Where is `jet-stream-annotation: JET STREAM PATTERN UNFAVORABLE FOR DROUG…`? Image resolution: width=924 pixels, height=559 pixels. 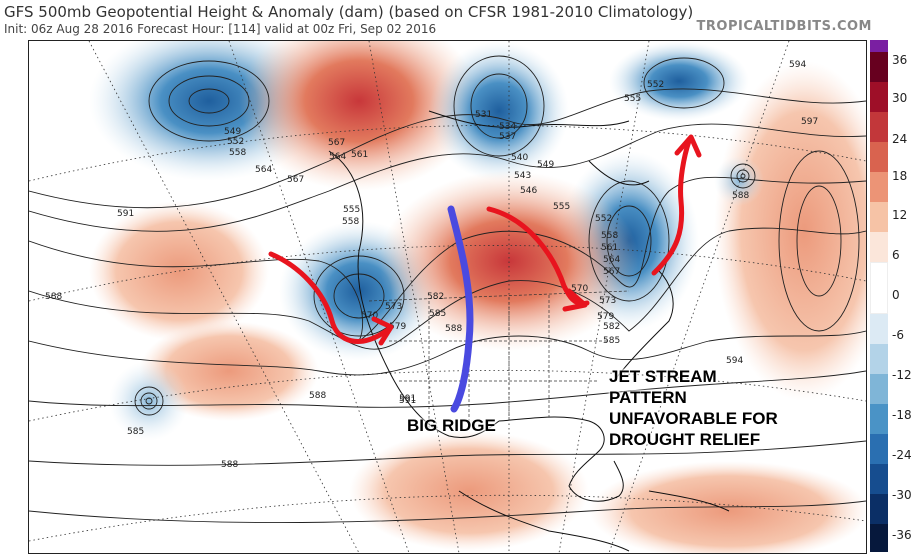 jet-stream-annotation: JET STREAM PATTERN UNFAVORABLE FOR DROUG… is located at coordinates (693, 408).